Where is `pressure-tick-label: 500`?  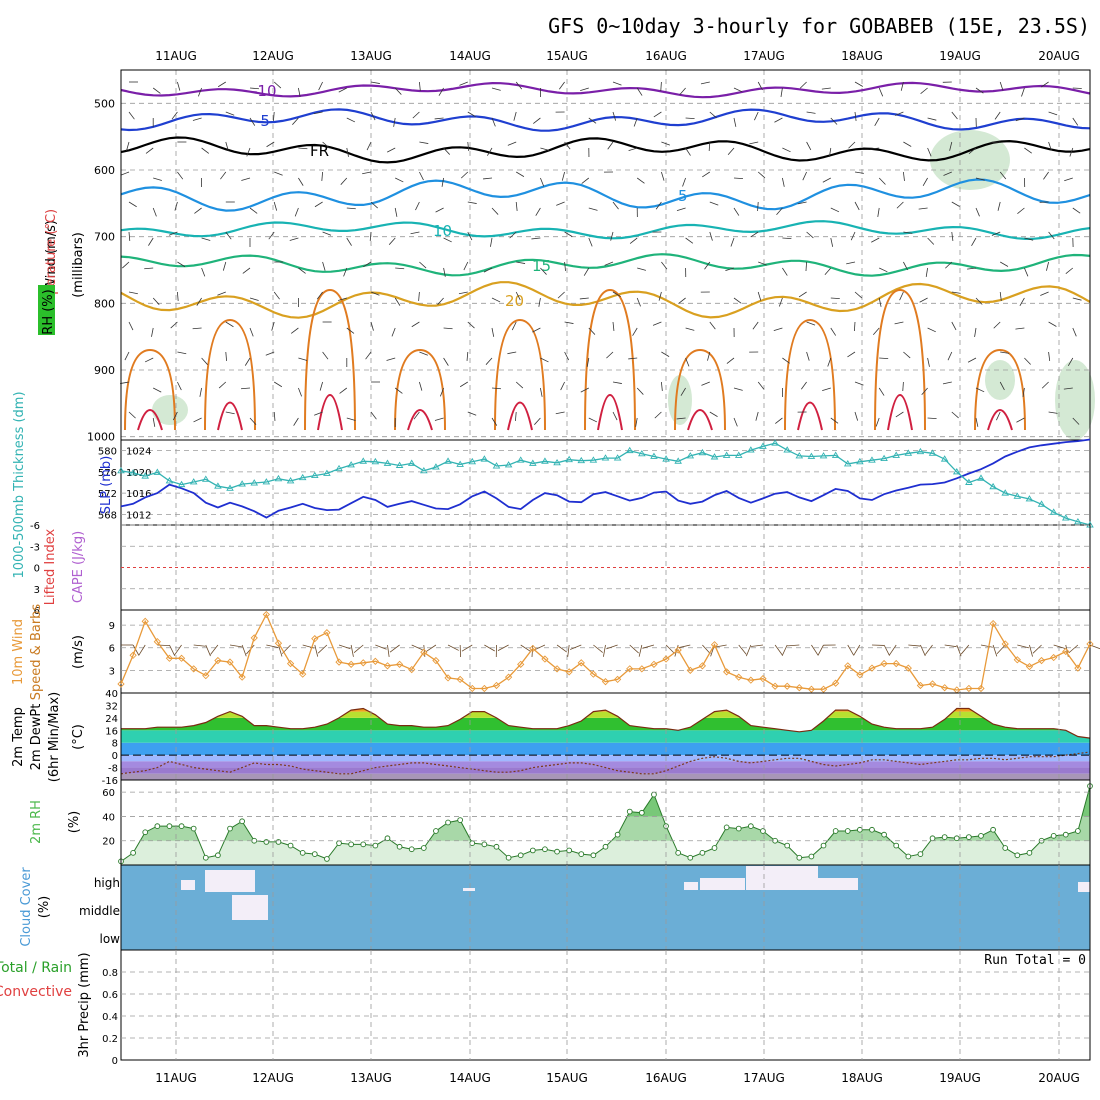
pressure-tick-label: 500 is located at coordinates (104, 103).